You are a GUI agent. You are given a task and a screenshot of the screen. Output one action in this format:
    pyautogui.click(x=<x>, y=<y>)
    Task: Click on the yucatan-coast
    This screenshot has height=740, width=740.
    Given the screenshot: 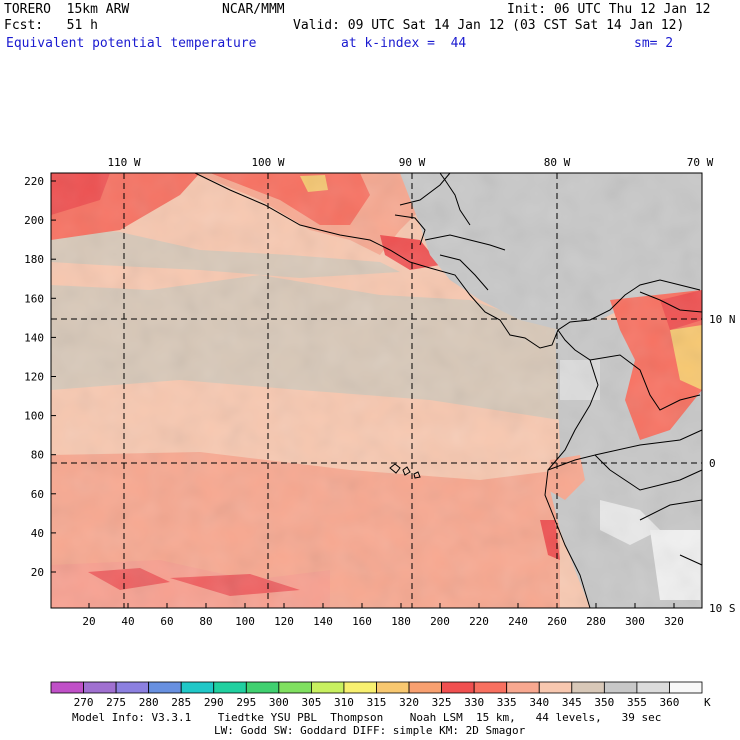 What is the action you would take?
    pyautogui.click(x=425, y=189)
    